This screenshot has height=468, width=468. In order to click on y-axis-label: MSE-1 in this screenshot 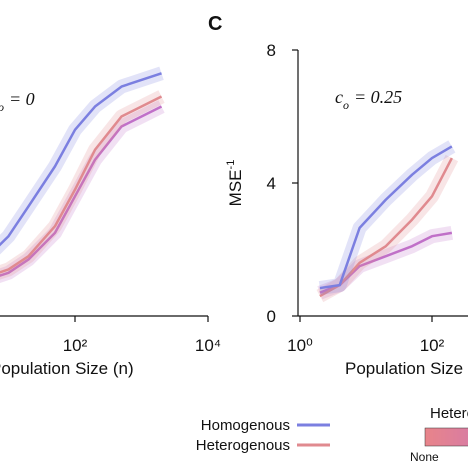, I will do `click(235, 183)`.